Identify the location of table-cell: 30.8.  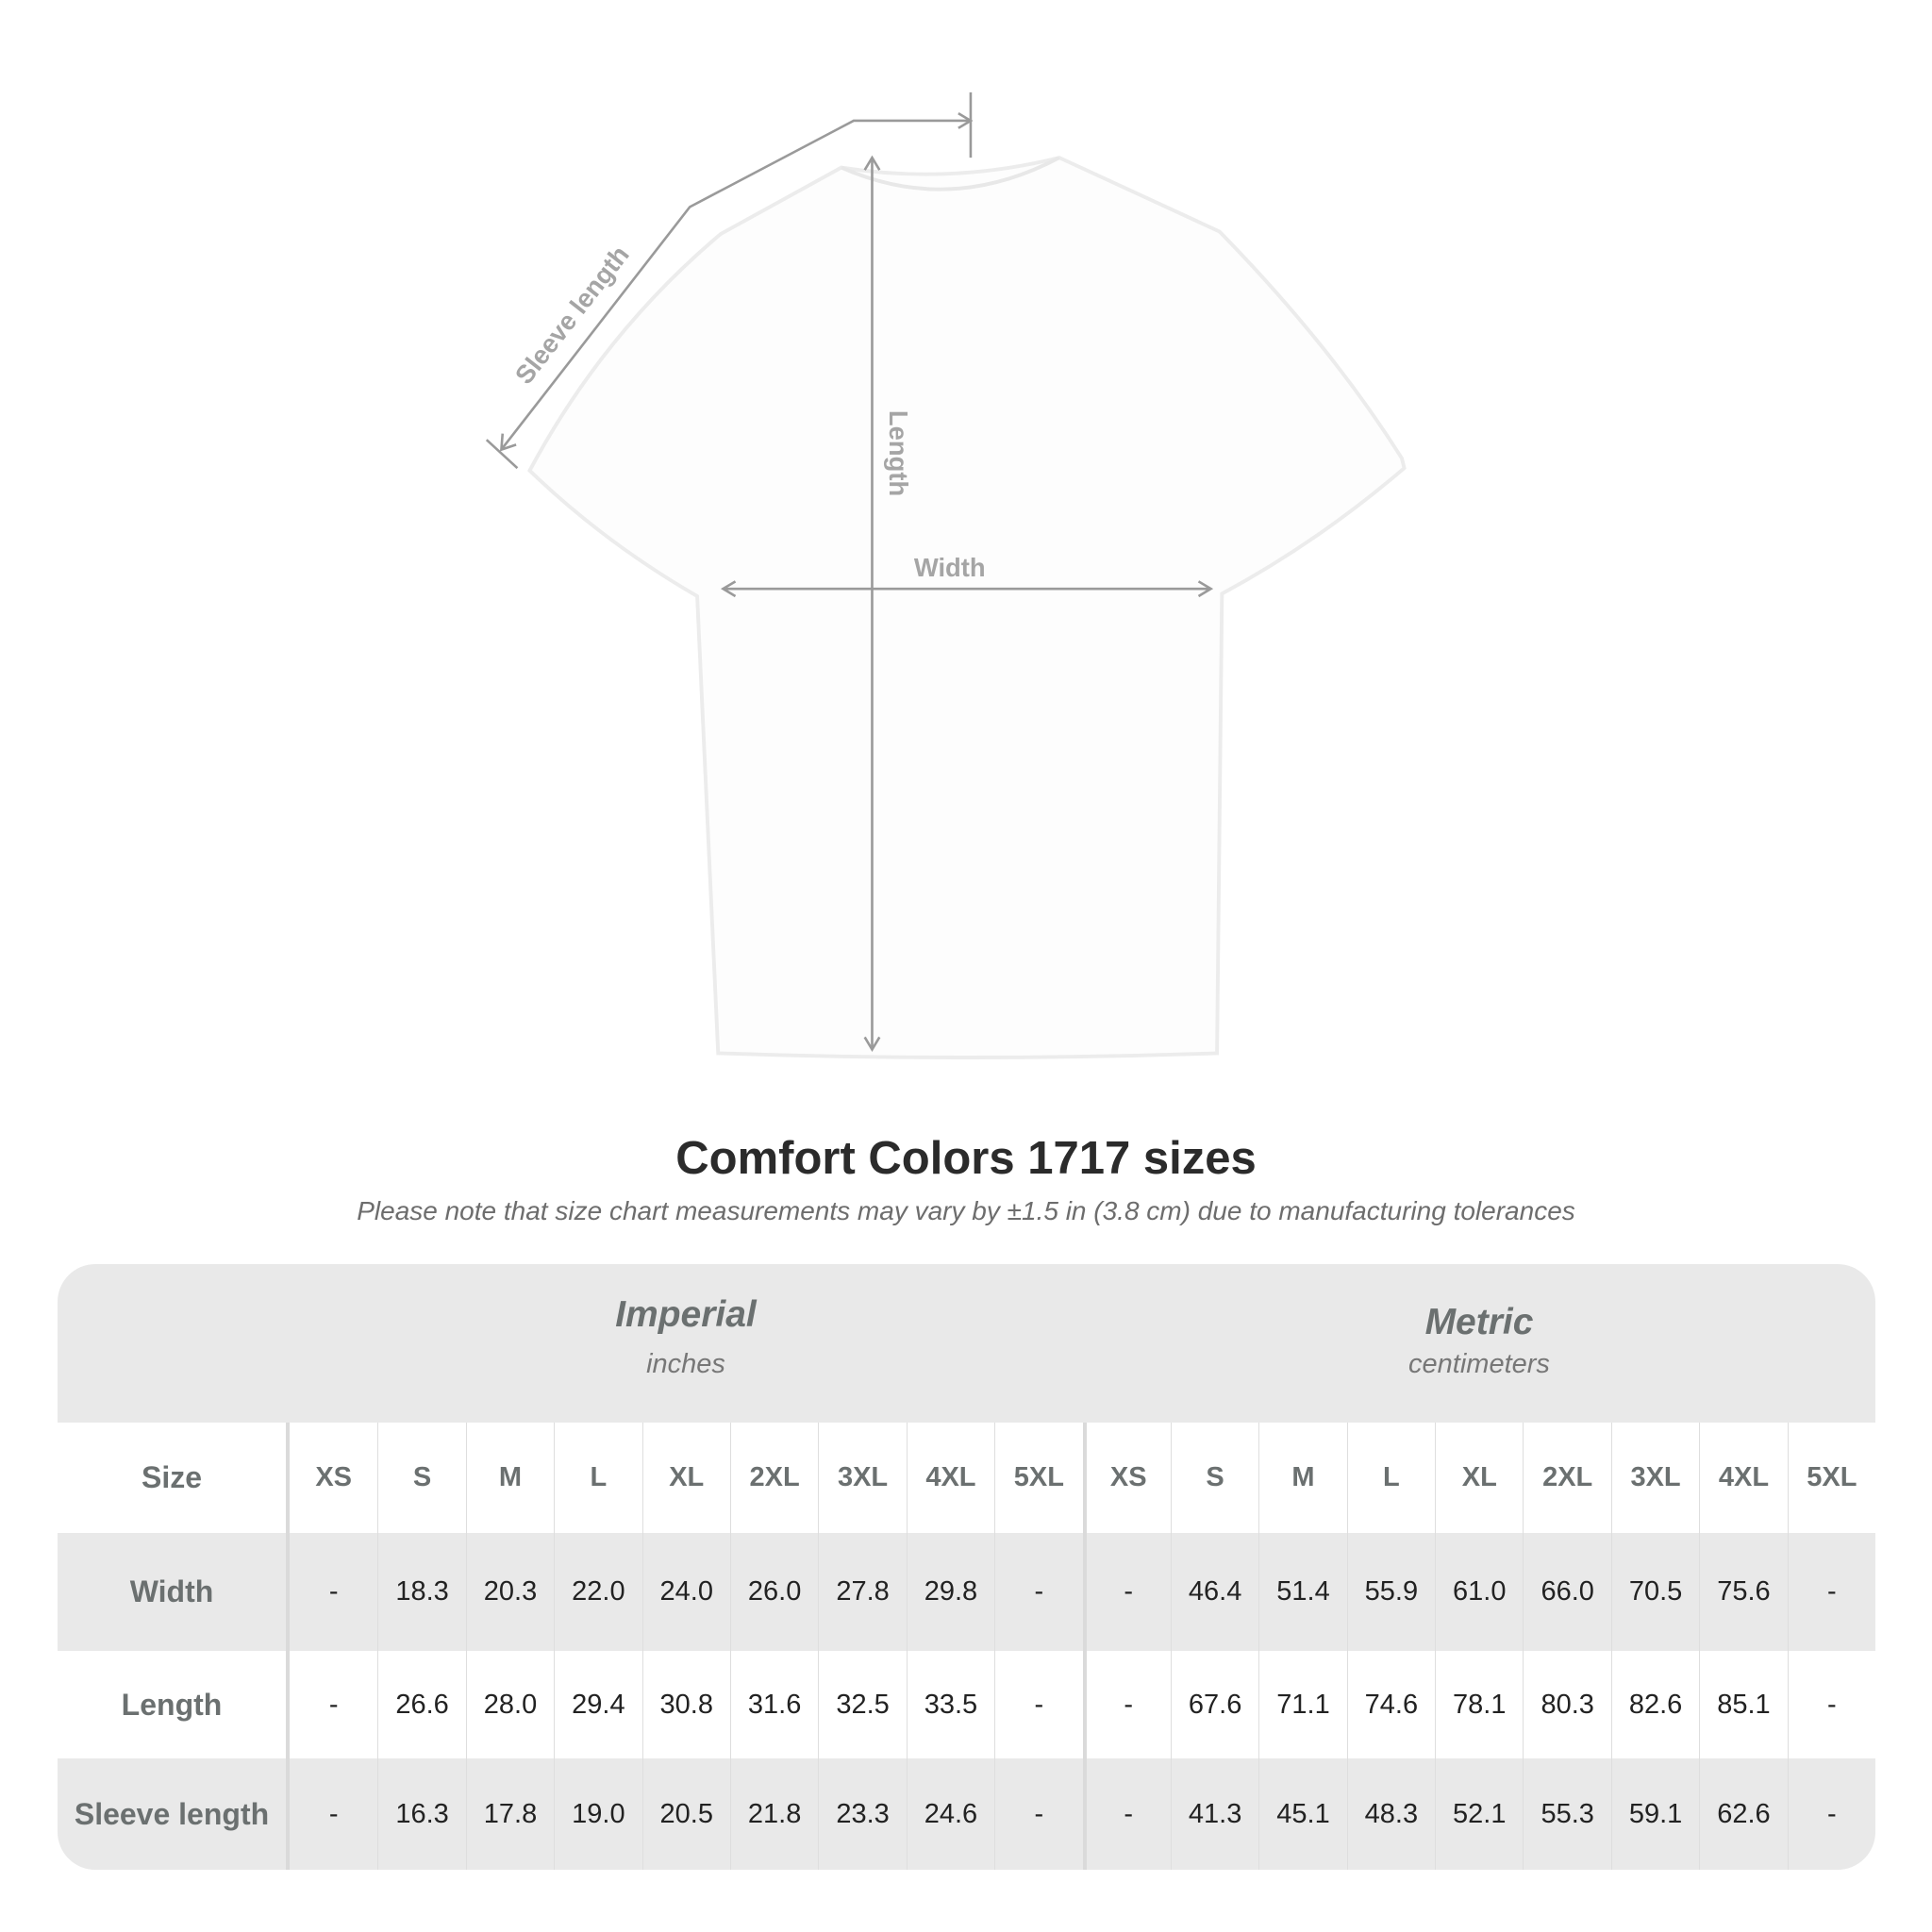
(686, 1704).